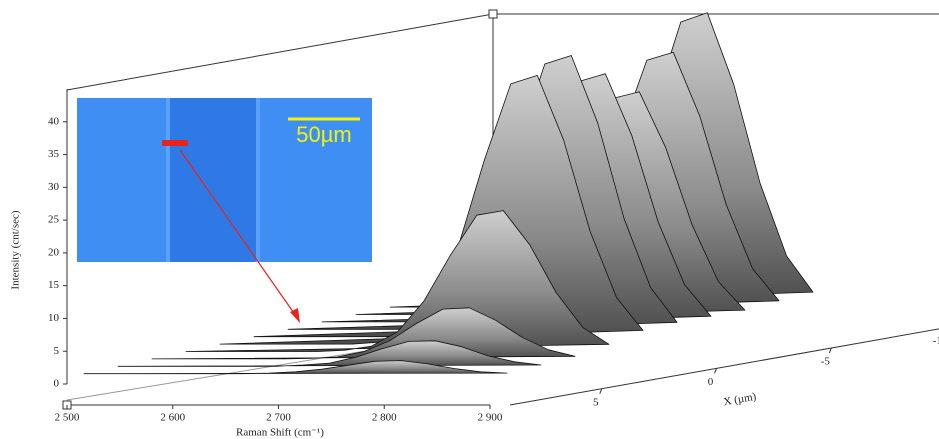 The image size is (939, 439). I want to click on scale-bar-label: 50µm, so click(323, 134).